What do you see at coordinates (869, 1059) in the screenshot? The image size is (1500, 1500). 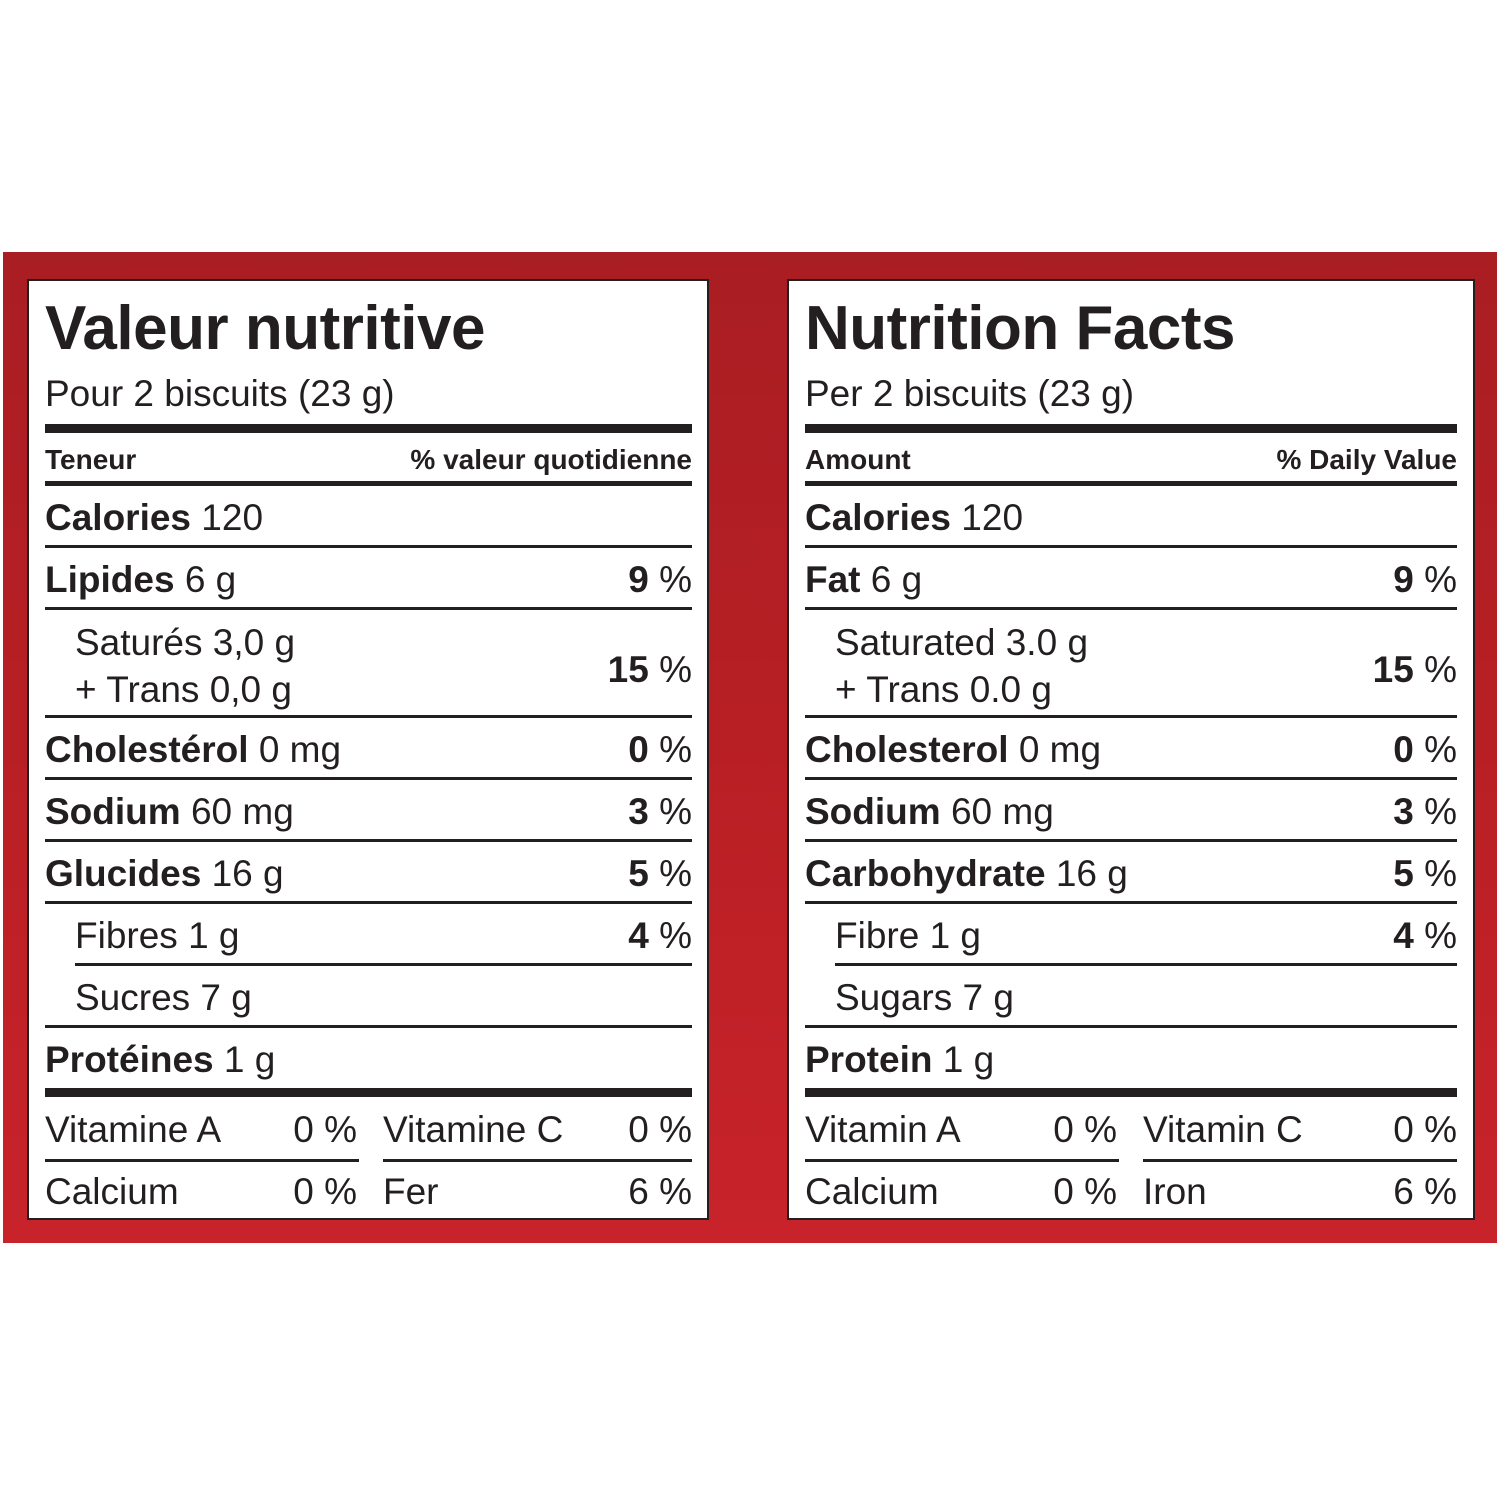 I see `nutrient-label: Protein` at bounding box center [869, 1059].